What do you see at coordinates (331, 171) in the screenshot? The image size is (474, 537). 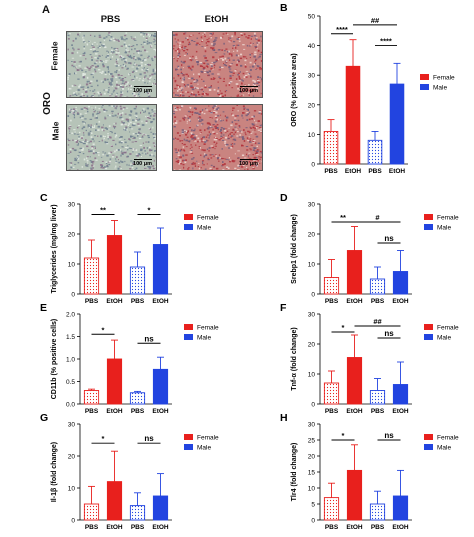 I see `x-tick-label: PBS` at bounding box center [331, 171].